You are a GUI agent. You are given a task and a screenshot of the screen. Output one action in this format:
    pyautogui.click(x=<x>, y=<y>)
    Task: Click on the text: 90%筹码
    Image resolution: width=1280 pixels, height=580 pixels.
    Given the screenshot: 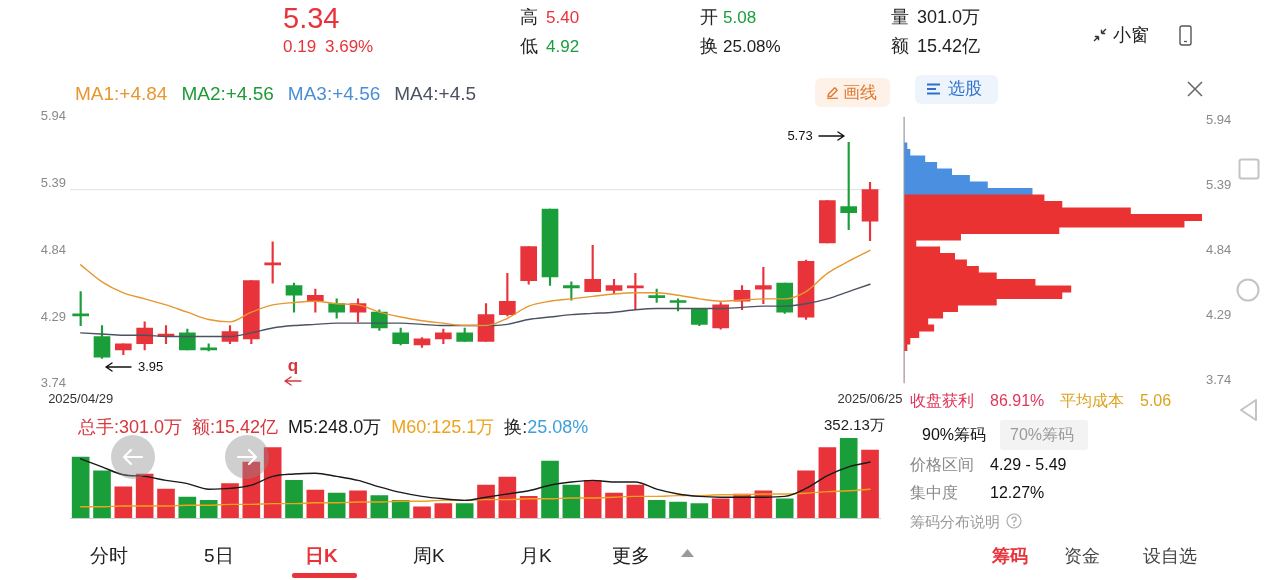 What is the action you would take?
    pyautogui.click(x=954, y=434)
    